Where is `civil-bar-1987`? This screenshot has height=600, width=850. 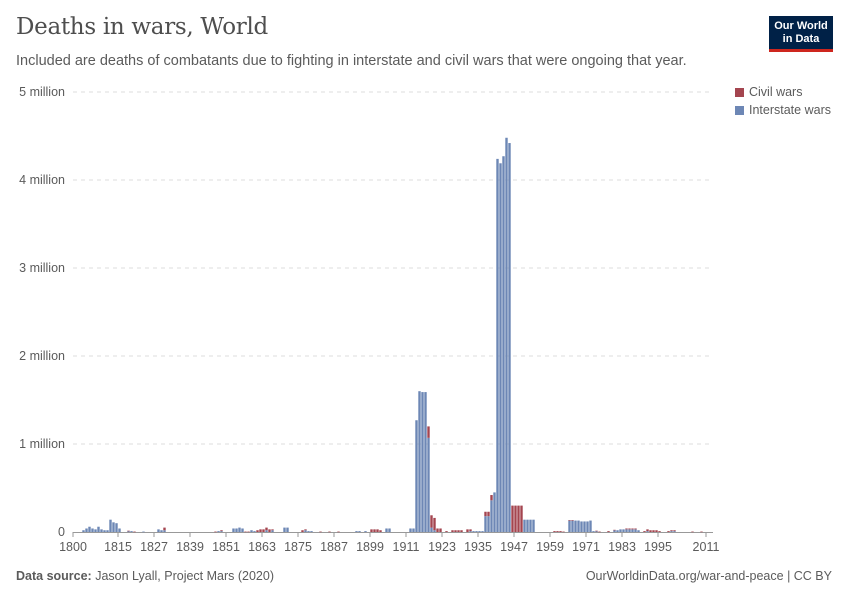 civil-bar-1987 is located at coordinates (635, 529).